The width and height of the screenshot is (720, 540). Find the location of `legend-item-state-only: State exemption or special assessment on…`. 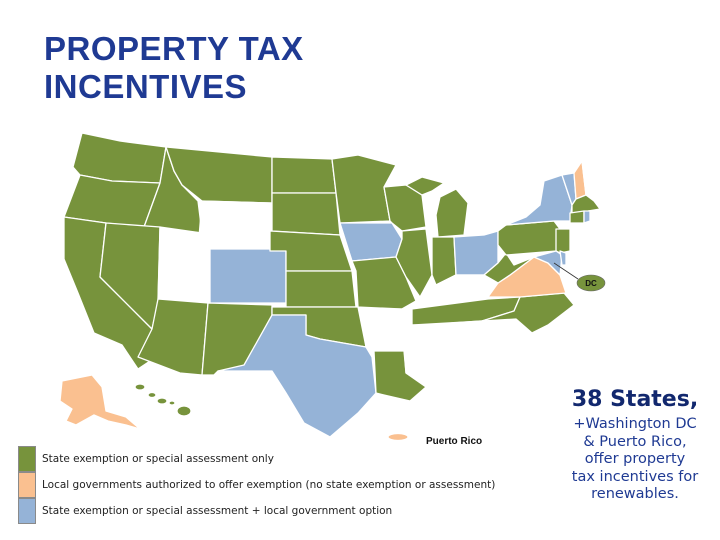

legend-item-state-only: State exemption or special assessment on… is located at coordinates (278, 459).